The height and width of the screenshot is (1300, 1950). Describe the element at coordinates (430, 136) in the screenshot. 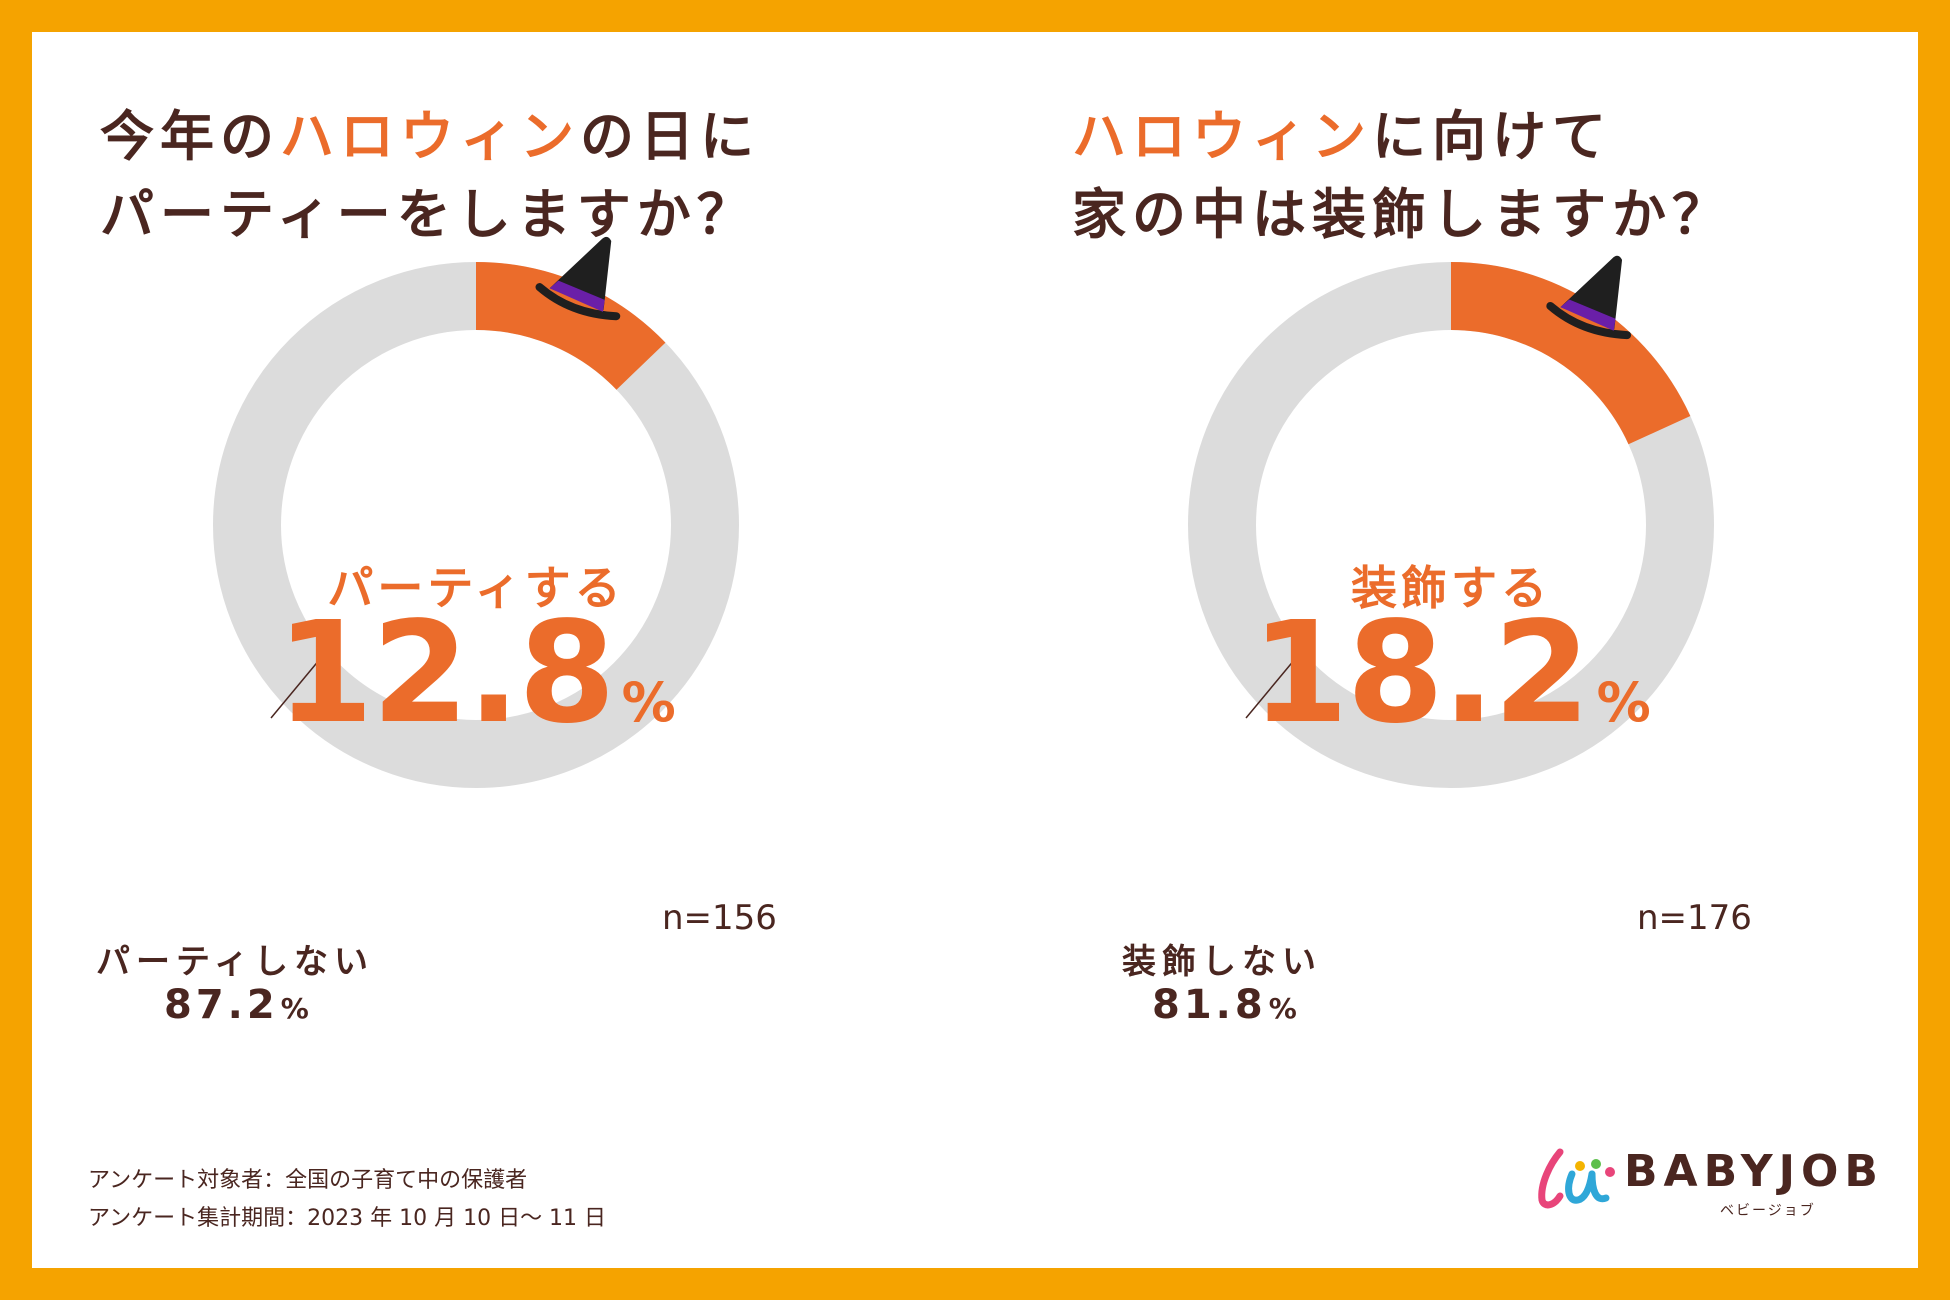

I see `title-line1: 今年のハロウィンの日に` at that location.